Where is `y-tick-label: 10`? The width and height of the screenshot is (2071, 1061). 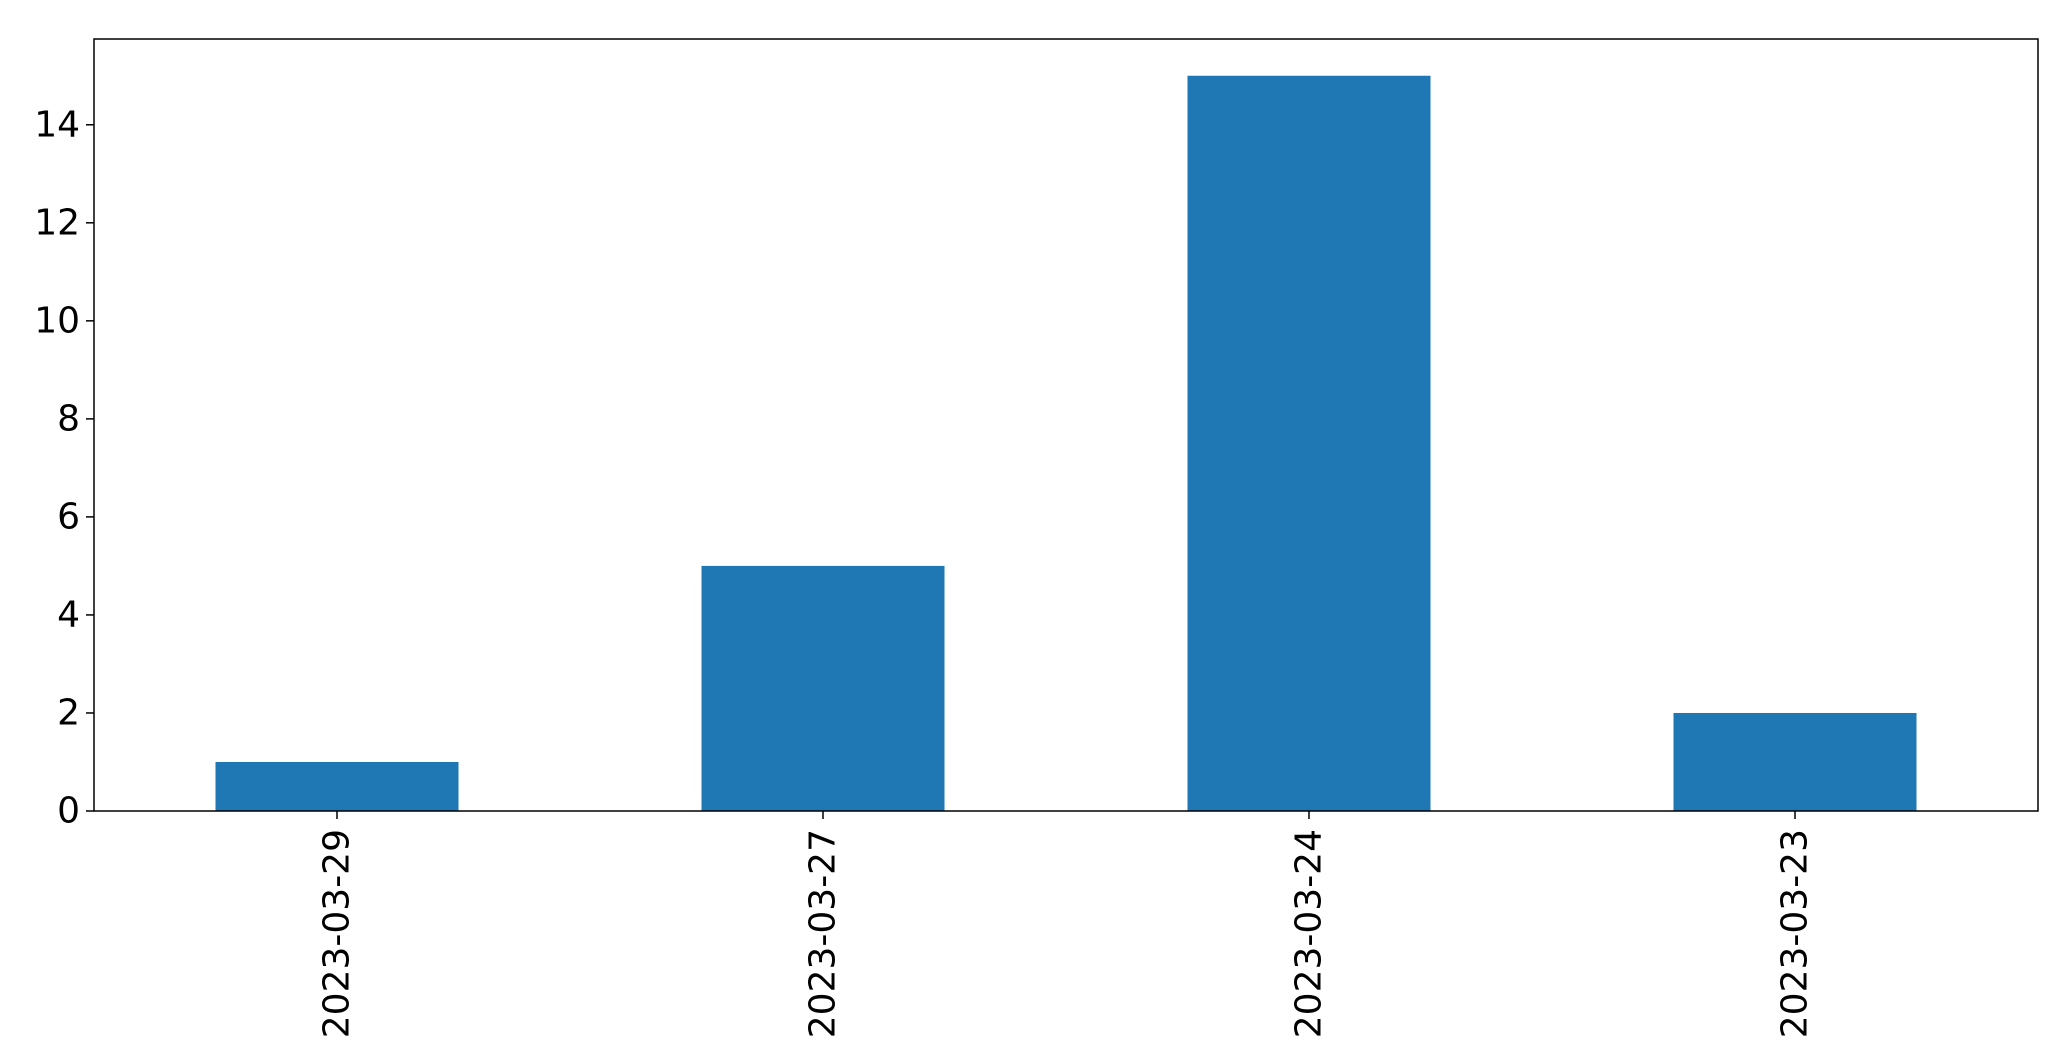
y-tick-label: 10 is located at coordinates (57, 320).